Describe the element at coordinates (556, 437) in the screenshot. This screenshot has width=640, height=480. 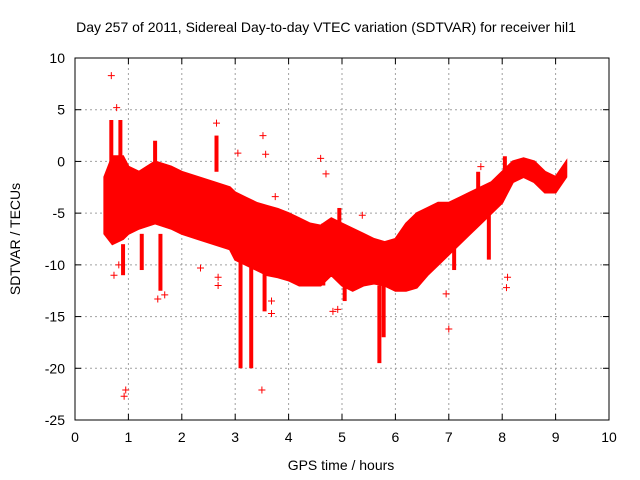
I see `x-tick-label: 9` at that location.